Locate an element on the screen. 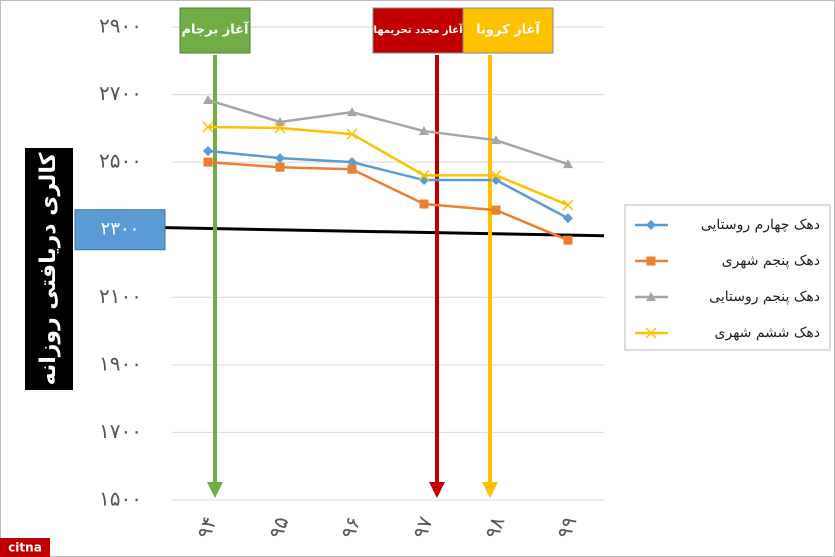 The width and height of the screenshot is (835, 557). y-tick-label: ۲۹۰۰ is located at coordinates (120, 26).